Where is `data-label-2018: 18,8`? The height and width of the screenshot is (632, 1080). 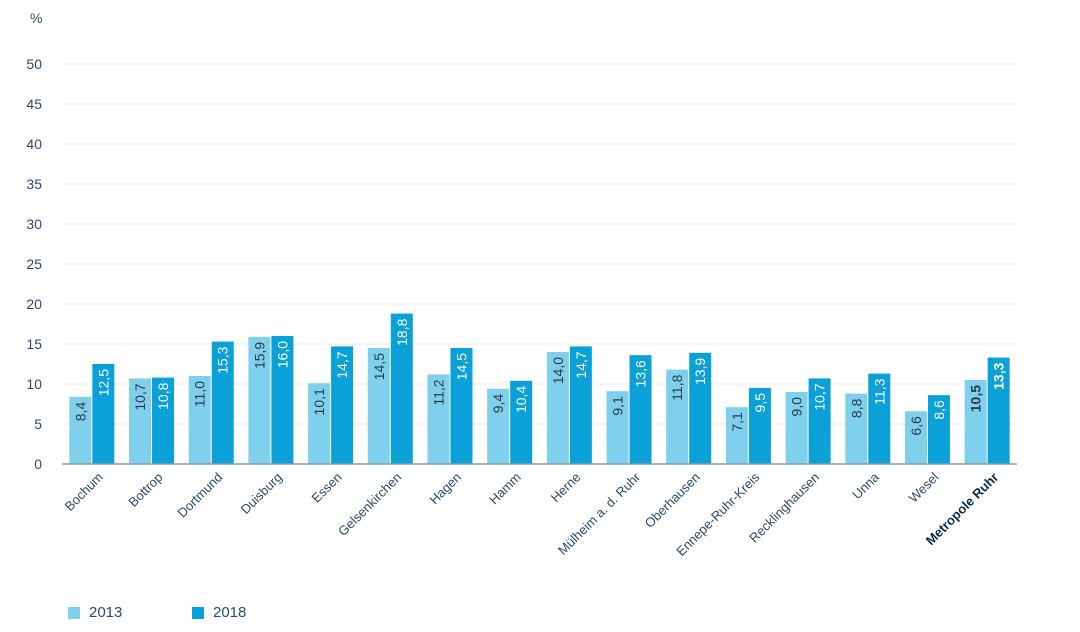
data-label-2018: 18,8 is located at coordinates (402, 331).